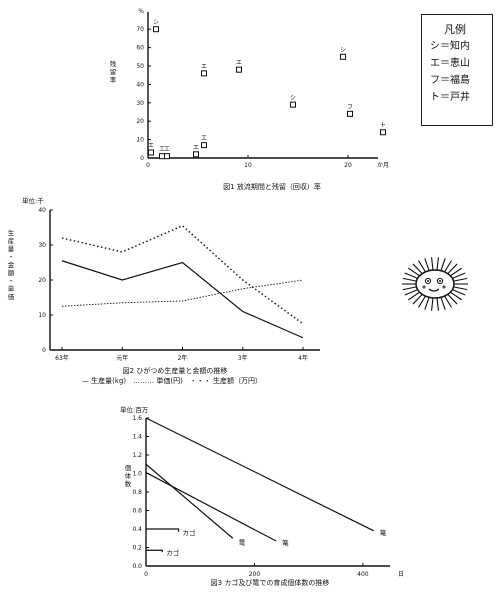 This screenshot has height=599, width=500. I want to click on y-tick-label: 0.8, so click(137, 492).